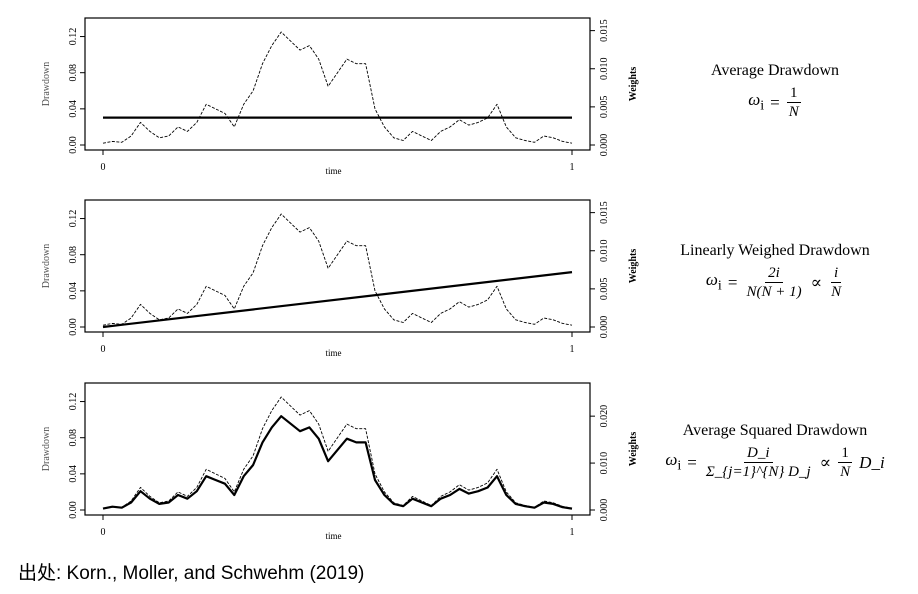 The image size is (918, 594). What do you see at coordinates (604, 416) in the screenshot?
I see `y-right-tick-label: 0.020` at bounding box center [604, 416].